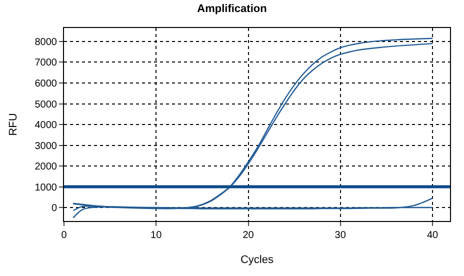  What do you see at coordinates (156, 235) in the screenshot?
I see `x-tick-label: 10` at bounding box center [156, 235].